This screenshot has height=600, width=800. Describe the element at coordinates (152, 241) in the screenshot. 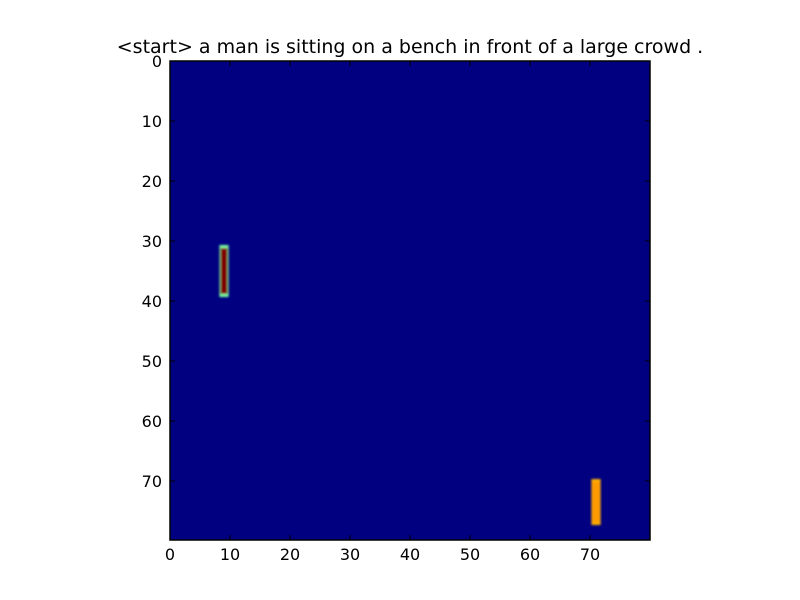

I see `y-tick-label: 30` at that location.